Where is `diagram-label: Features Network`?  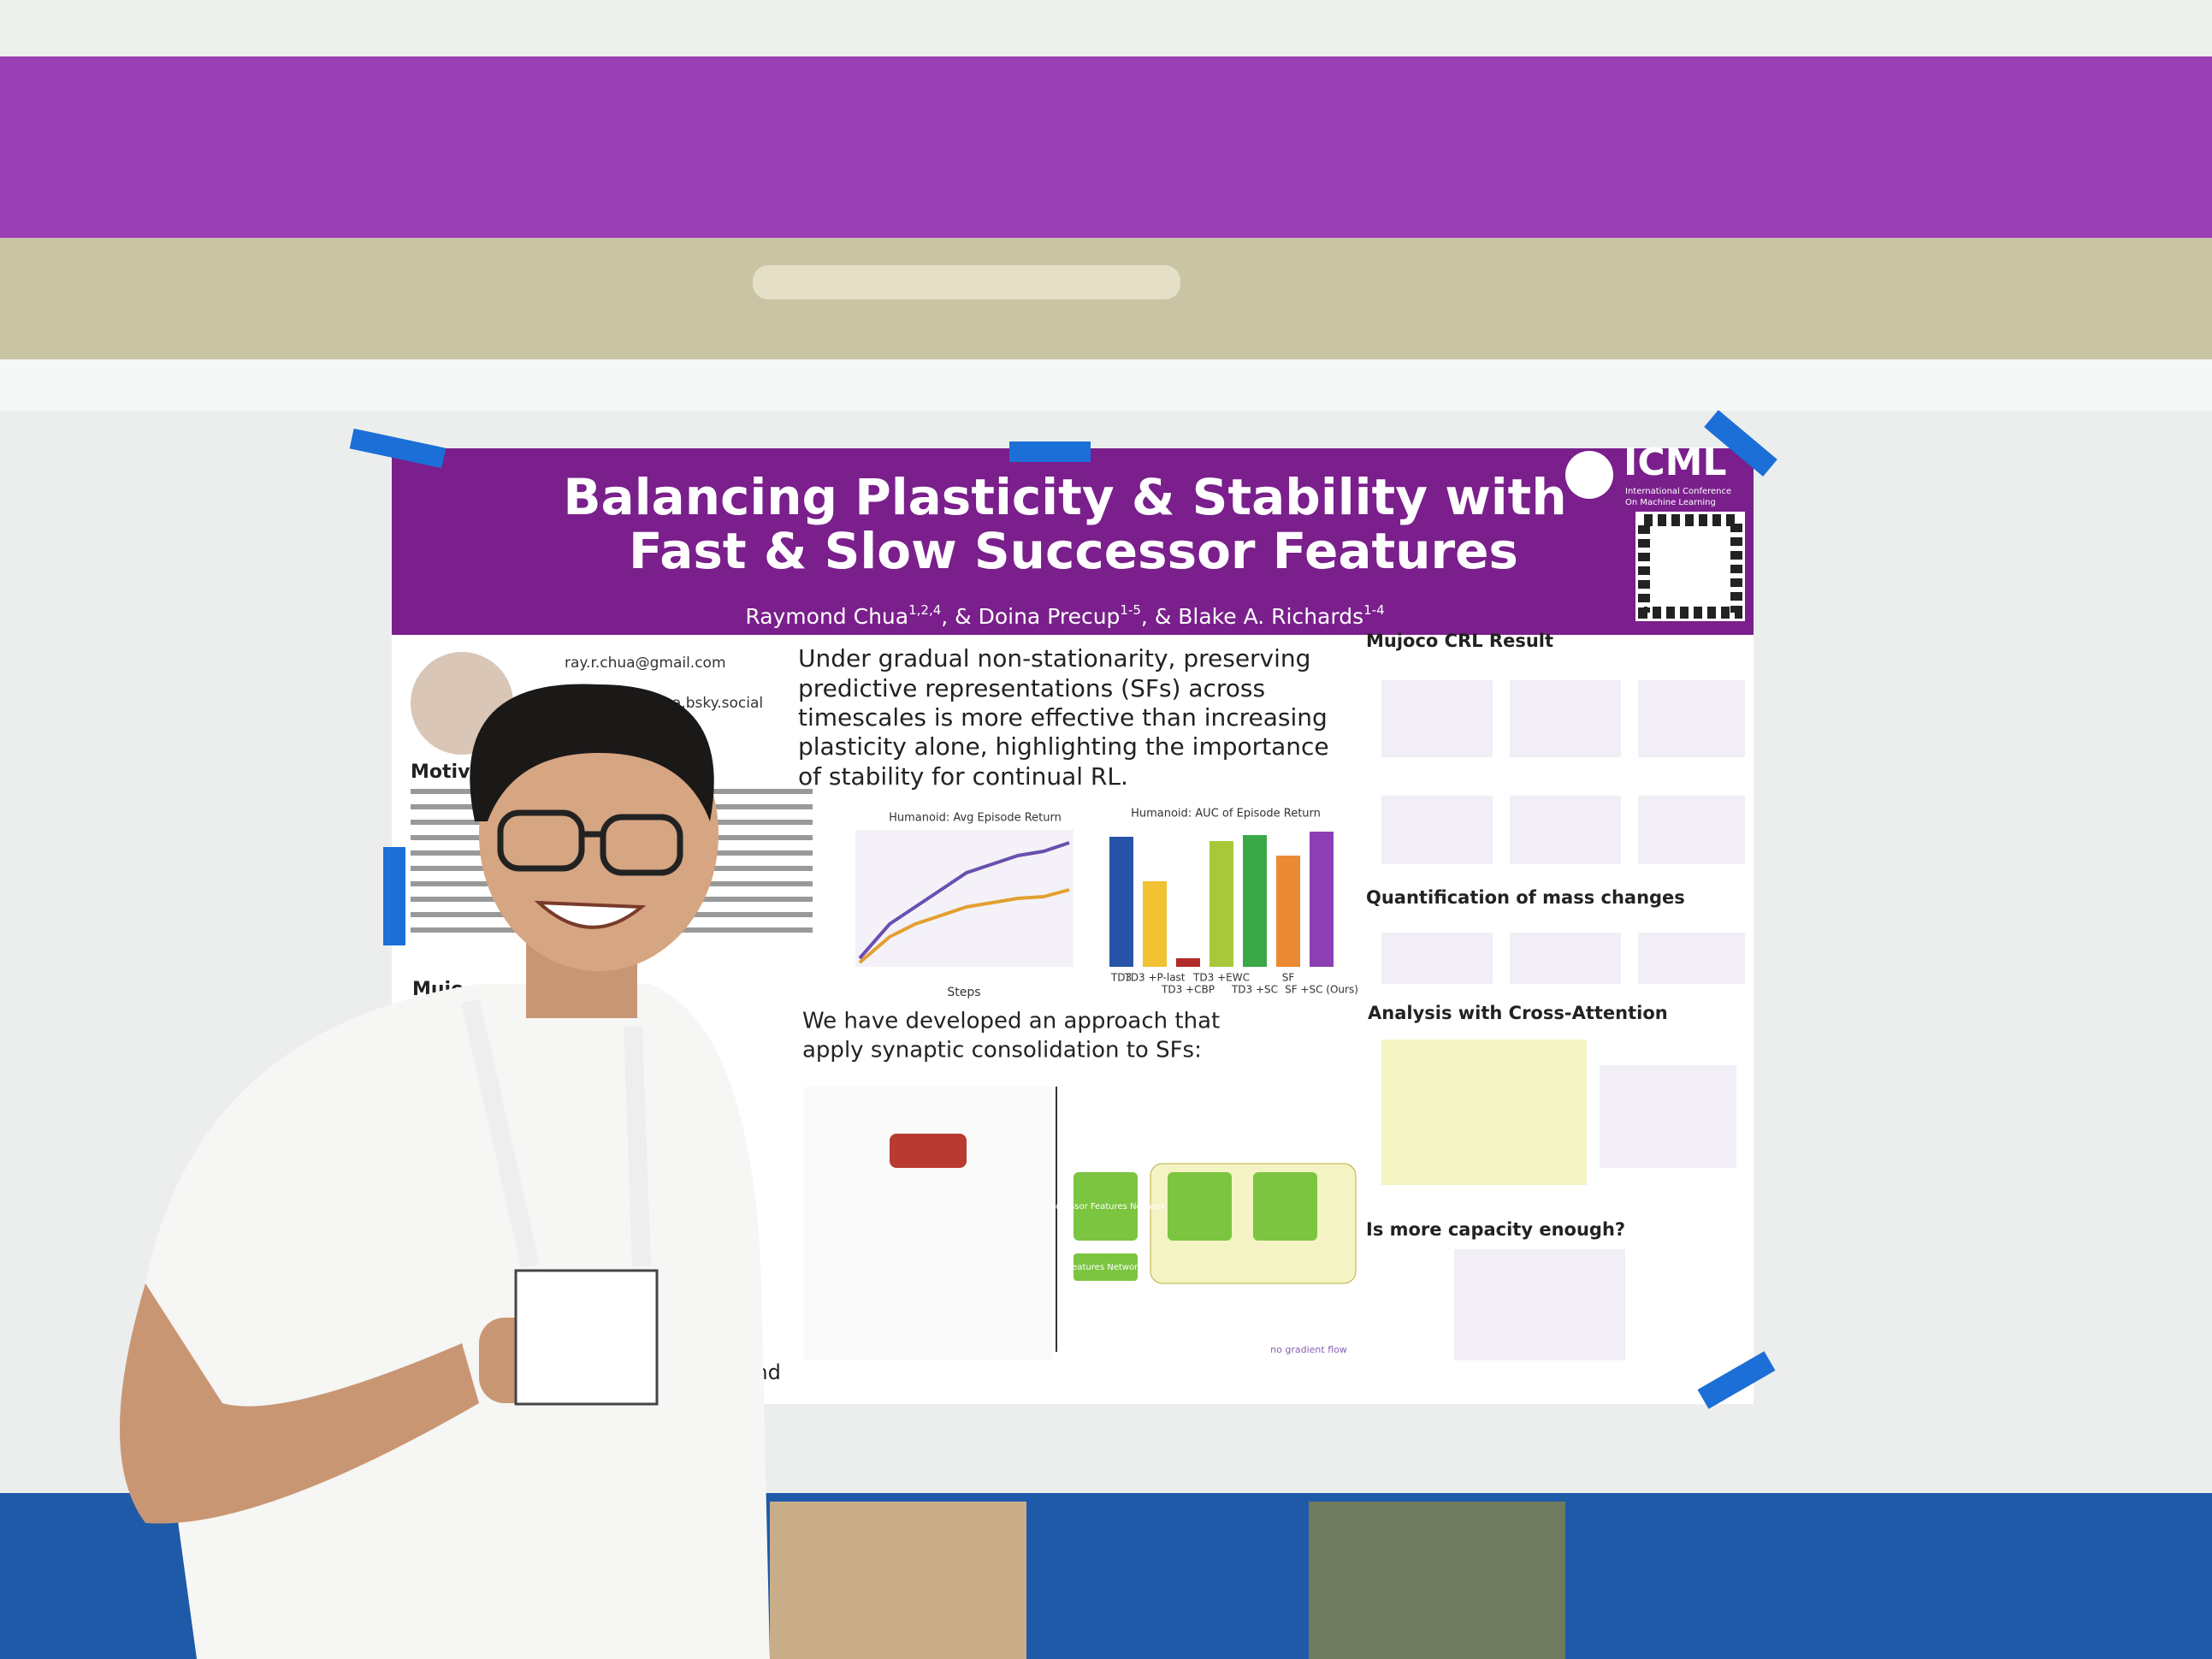
diagram-label: Features Network is located at coordinates (1105, 1267).